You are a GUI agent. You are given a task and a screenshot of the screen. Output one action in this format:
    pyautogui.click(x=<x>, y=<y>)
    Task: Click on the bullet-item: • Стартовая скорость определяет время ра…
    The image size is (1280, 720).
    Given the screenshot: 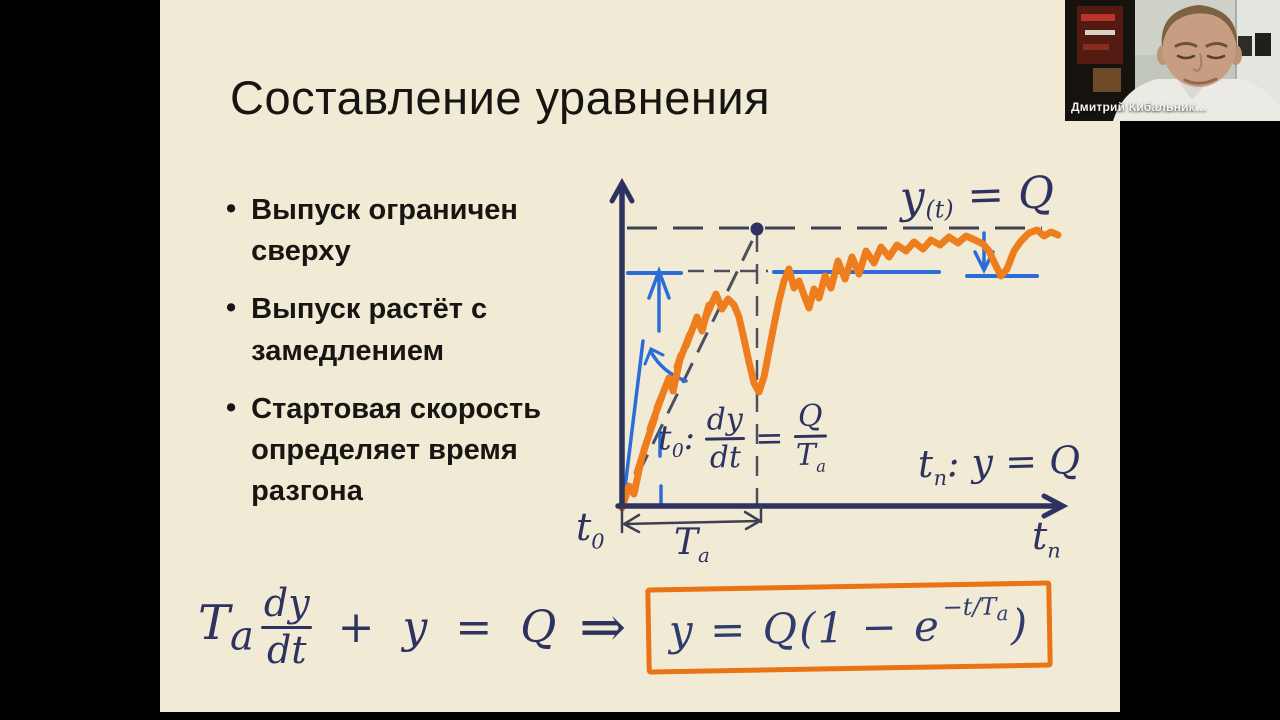 What is the action you would take?
    pyautogui.click(x=412, y=451)
    